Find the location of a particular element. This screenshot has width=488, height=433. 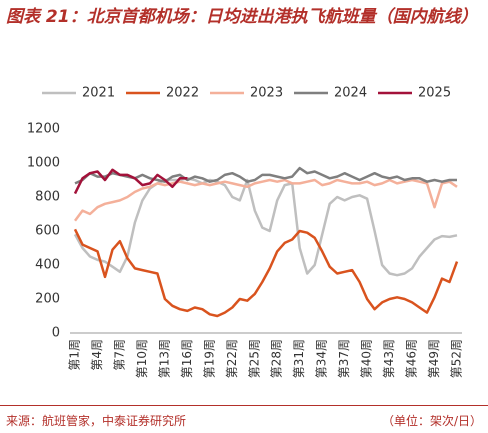

x-tick-label: 第46周 is located at coordinates (412, 358).